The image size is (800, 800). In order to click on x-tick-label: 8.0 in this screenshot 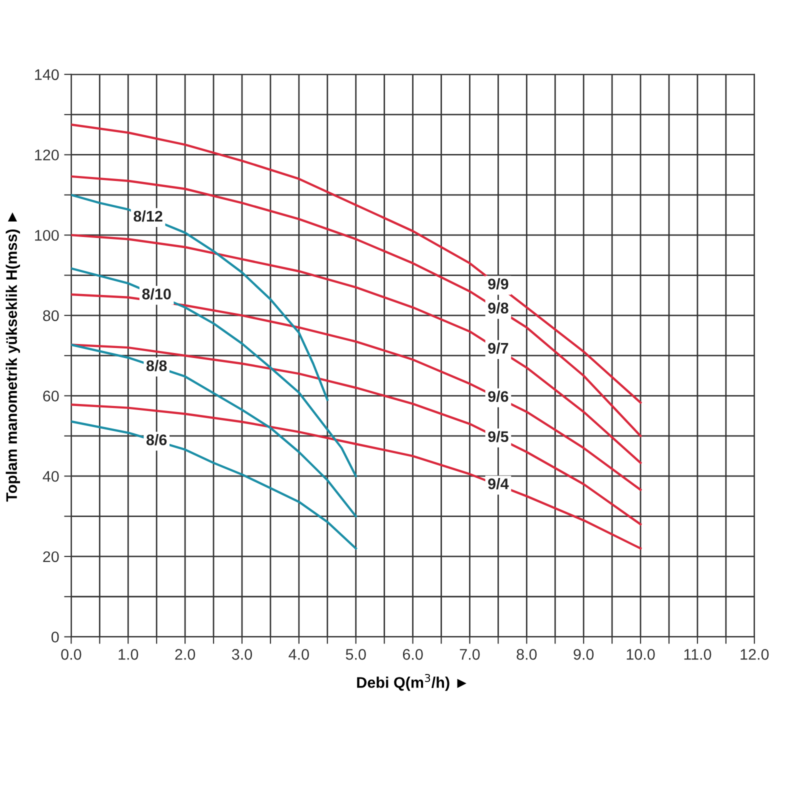, I will do `click(526, 654)`.